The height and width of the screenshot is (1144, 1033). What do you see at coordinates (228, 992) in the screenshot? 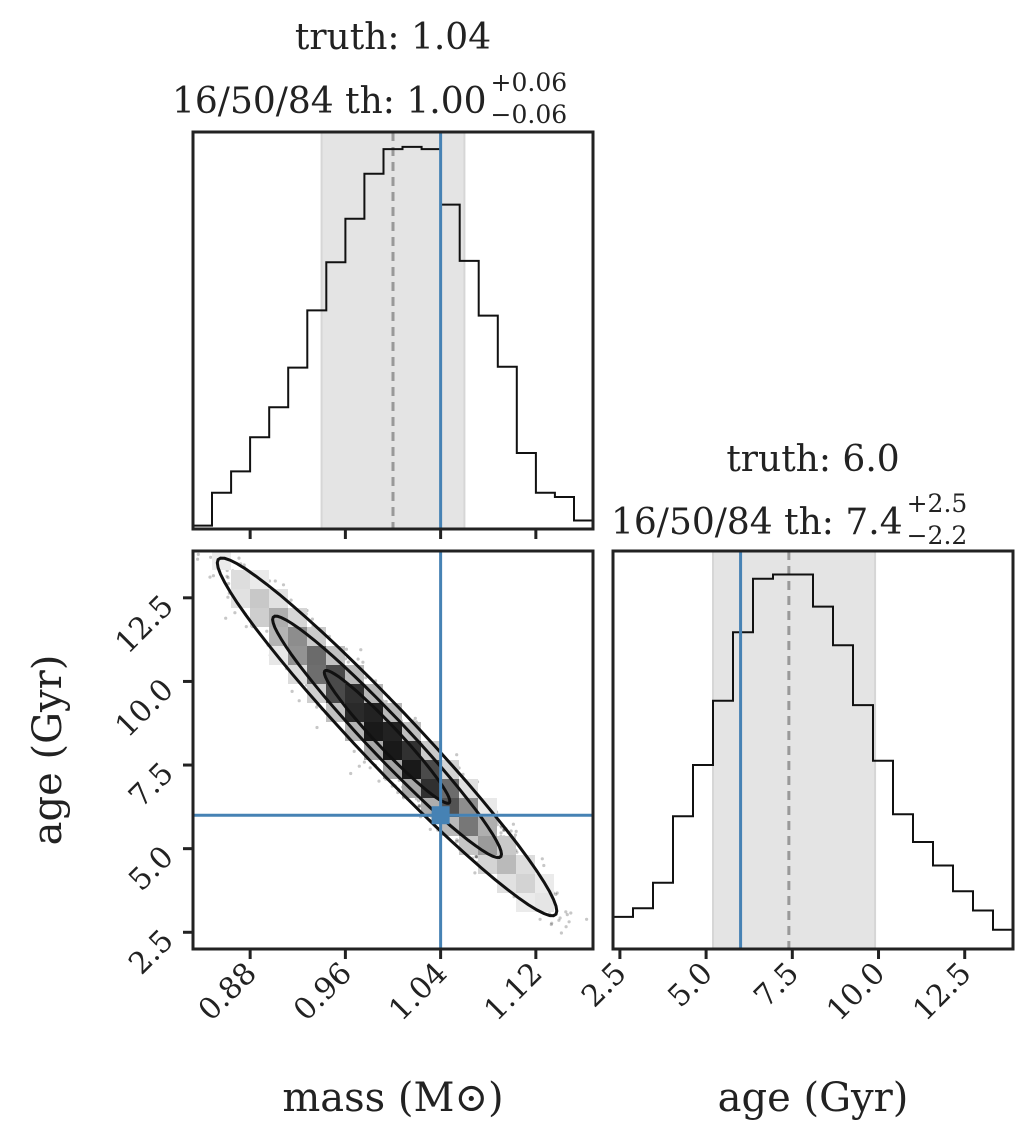
I see `mass-xtick-label: 0.88` at bounding box center [228, 992].